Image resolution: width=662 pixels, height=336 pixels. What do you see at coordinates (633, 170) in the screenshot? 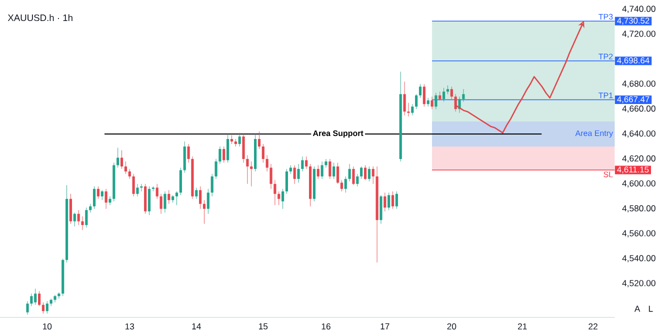
I see `text: 4,611.15` at bounding box center [633, 170].